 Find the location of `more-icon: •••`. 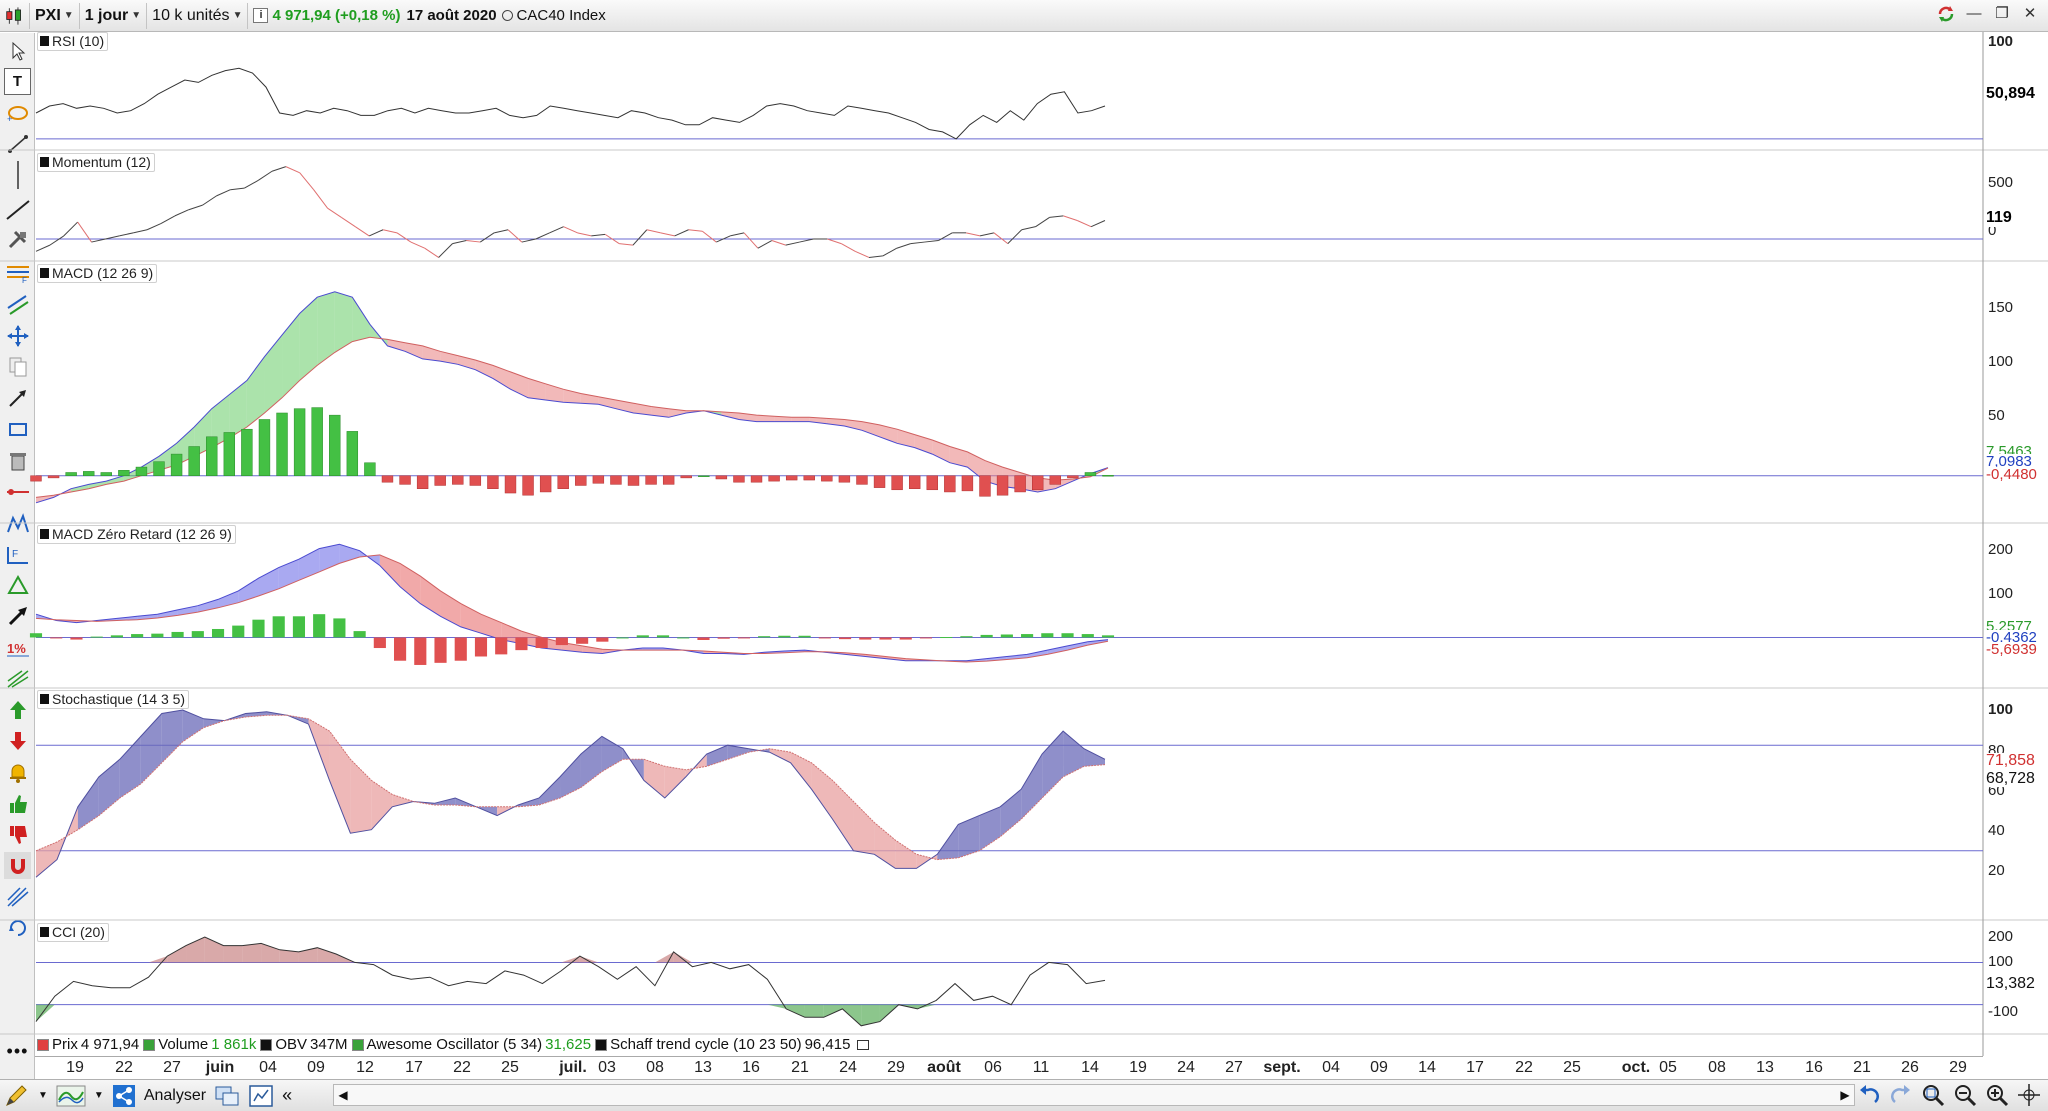

more-icon: ••• is located at coordinates (17, 1051).